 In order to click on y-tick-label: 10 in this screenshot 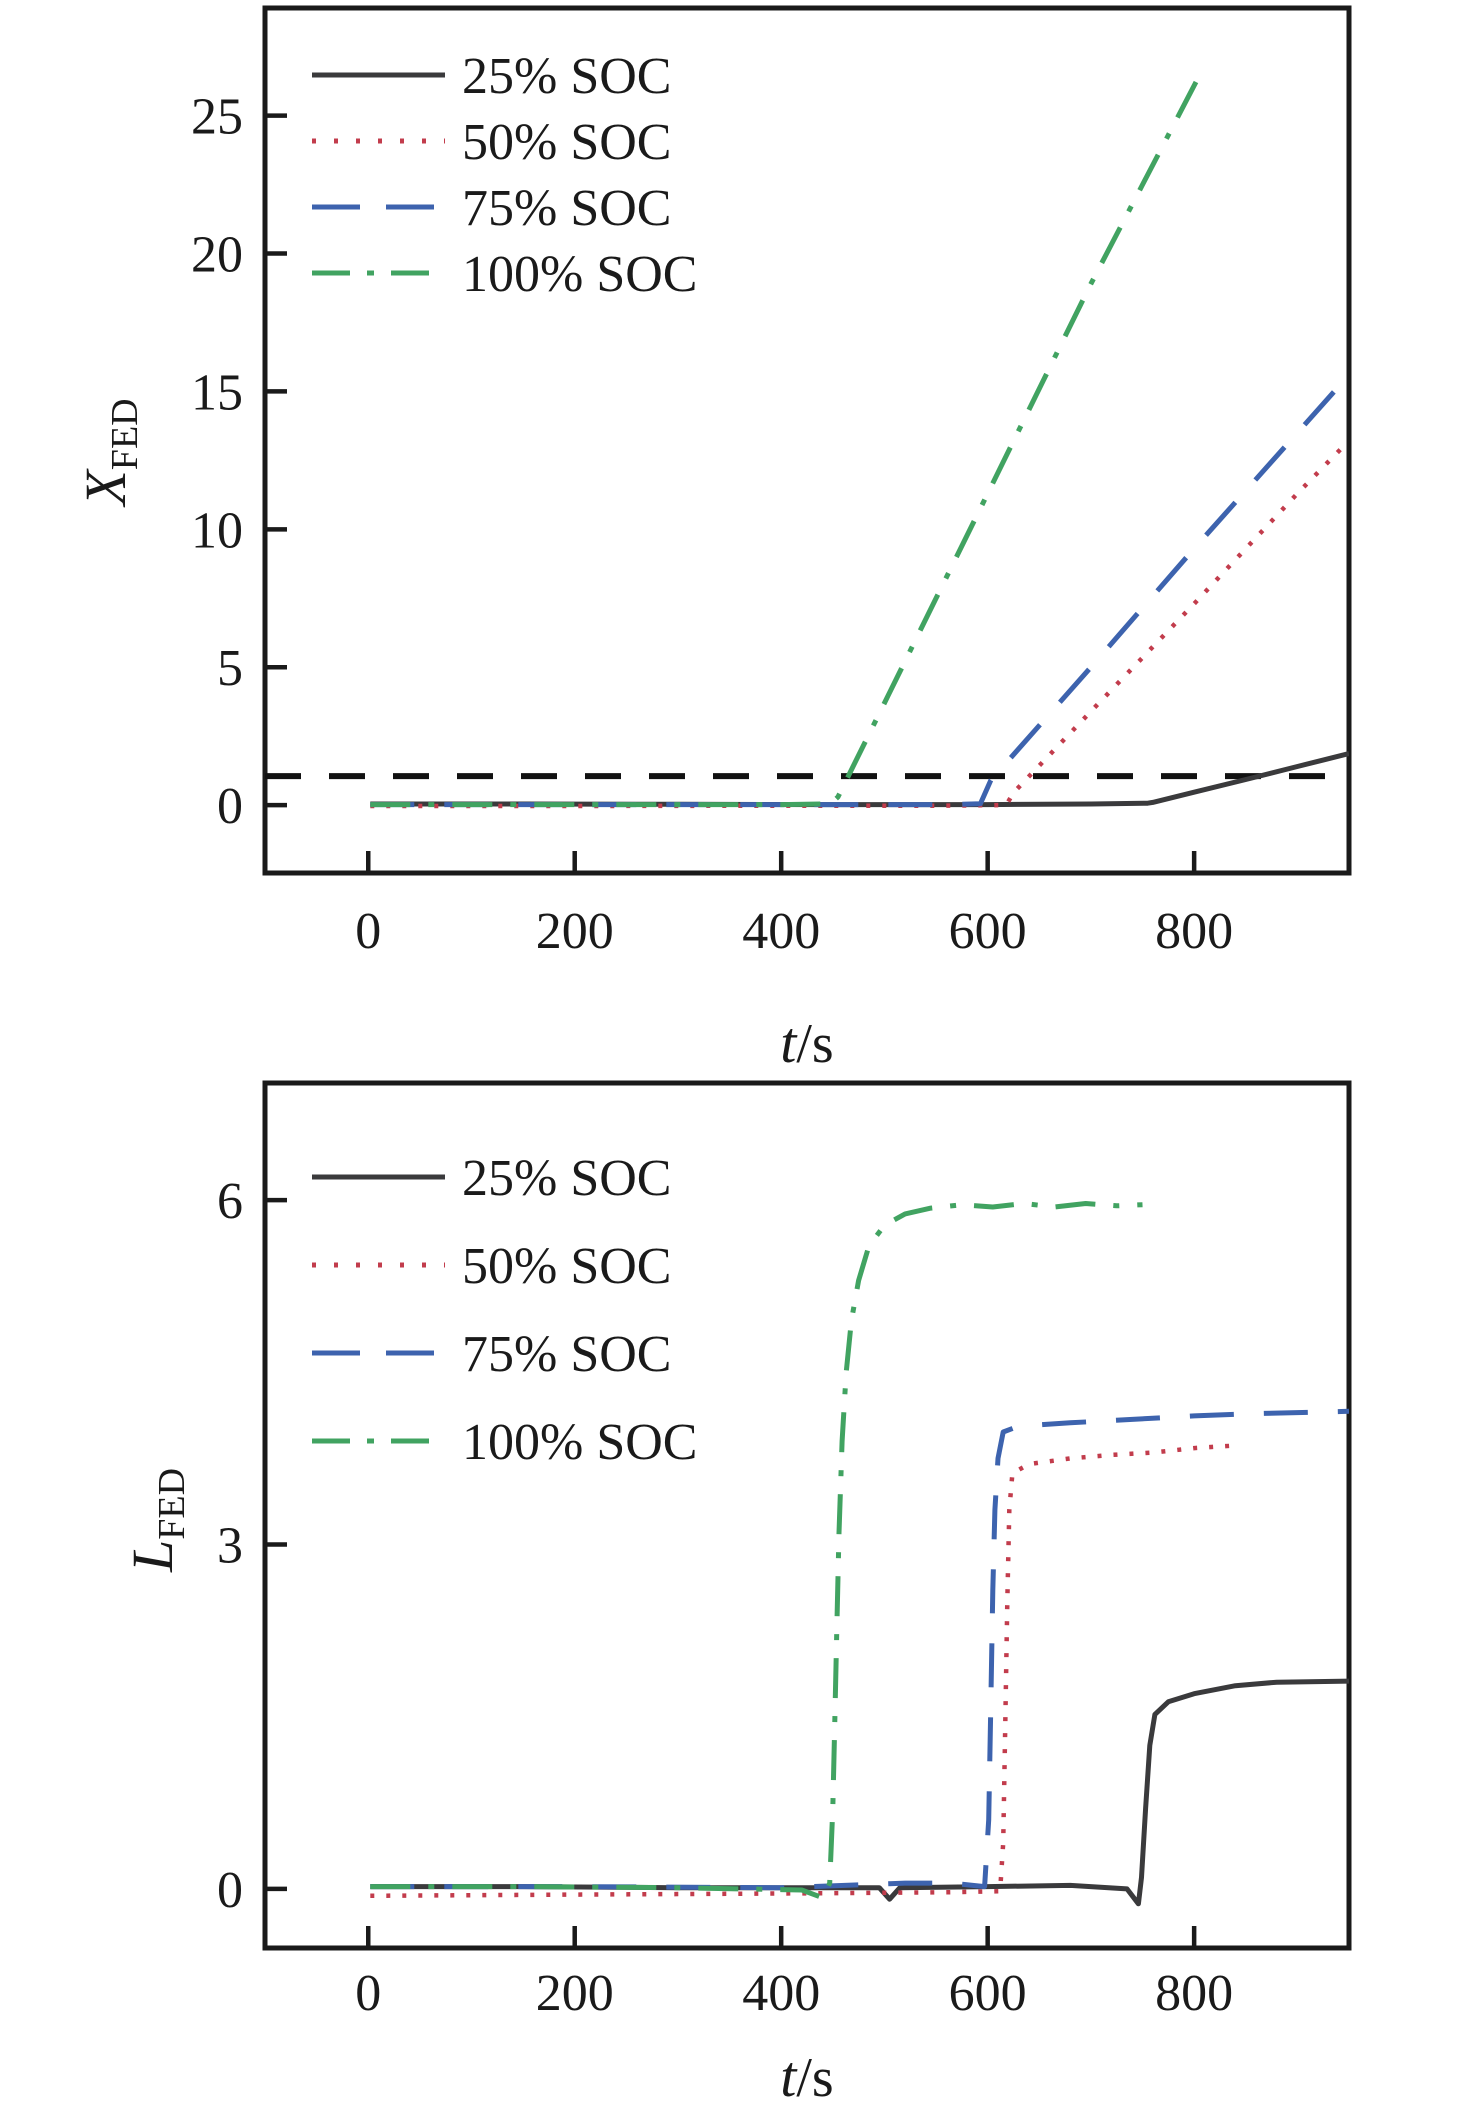, I will do `click(217, 530)`.